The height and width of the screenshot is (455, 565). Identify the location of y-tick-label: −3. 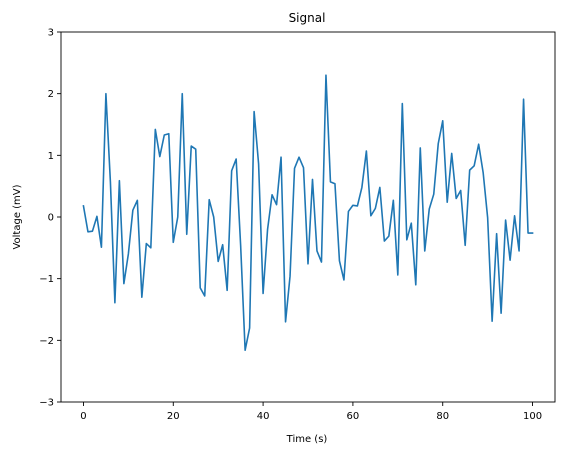
(46, 403).